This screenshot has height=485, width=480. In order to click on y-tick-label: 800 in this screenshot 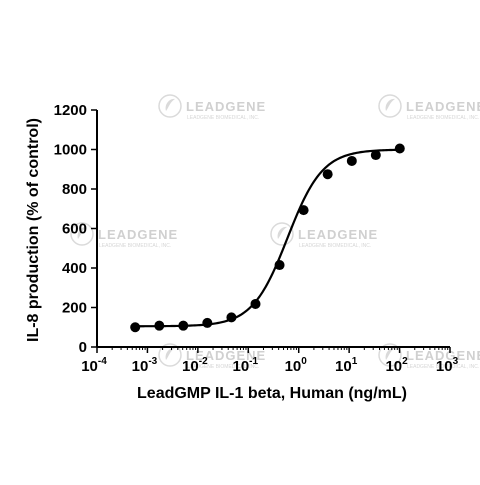, I will do `click(74, 189)`.